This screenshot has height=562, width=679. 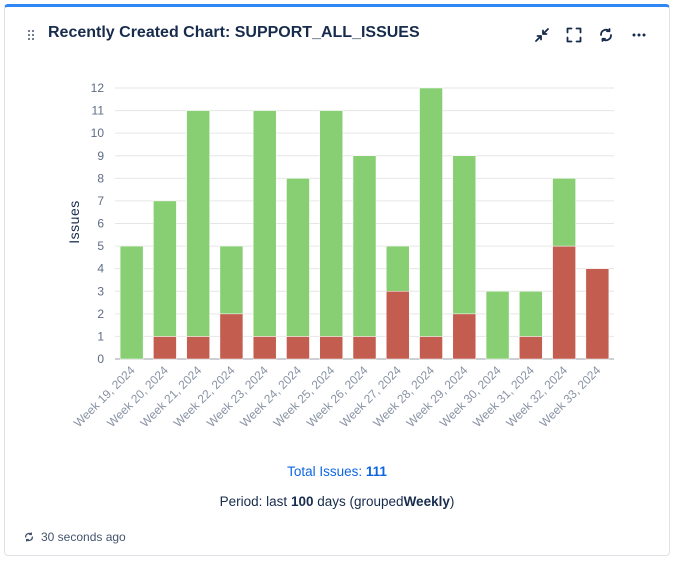 I want to click on period-text: Period: last 100 days (groupedWeekly), so click(x=337, y=501).